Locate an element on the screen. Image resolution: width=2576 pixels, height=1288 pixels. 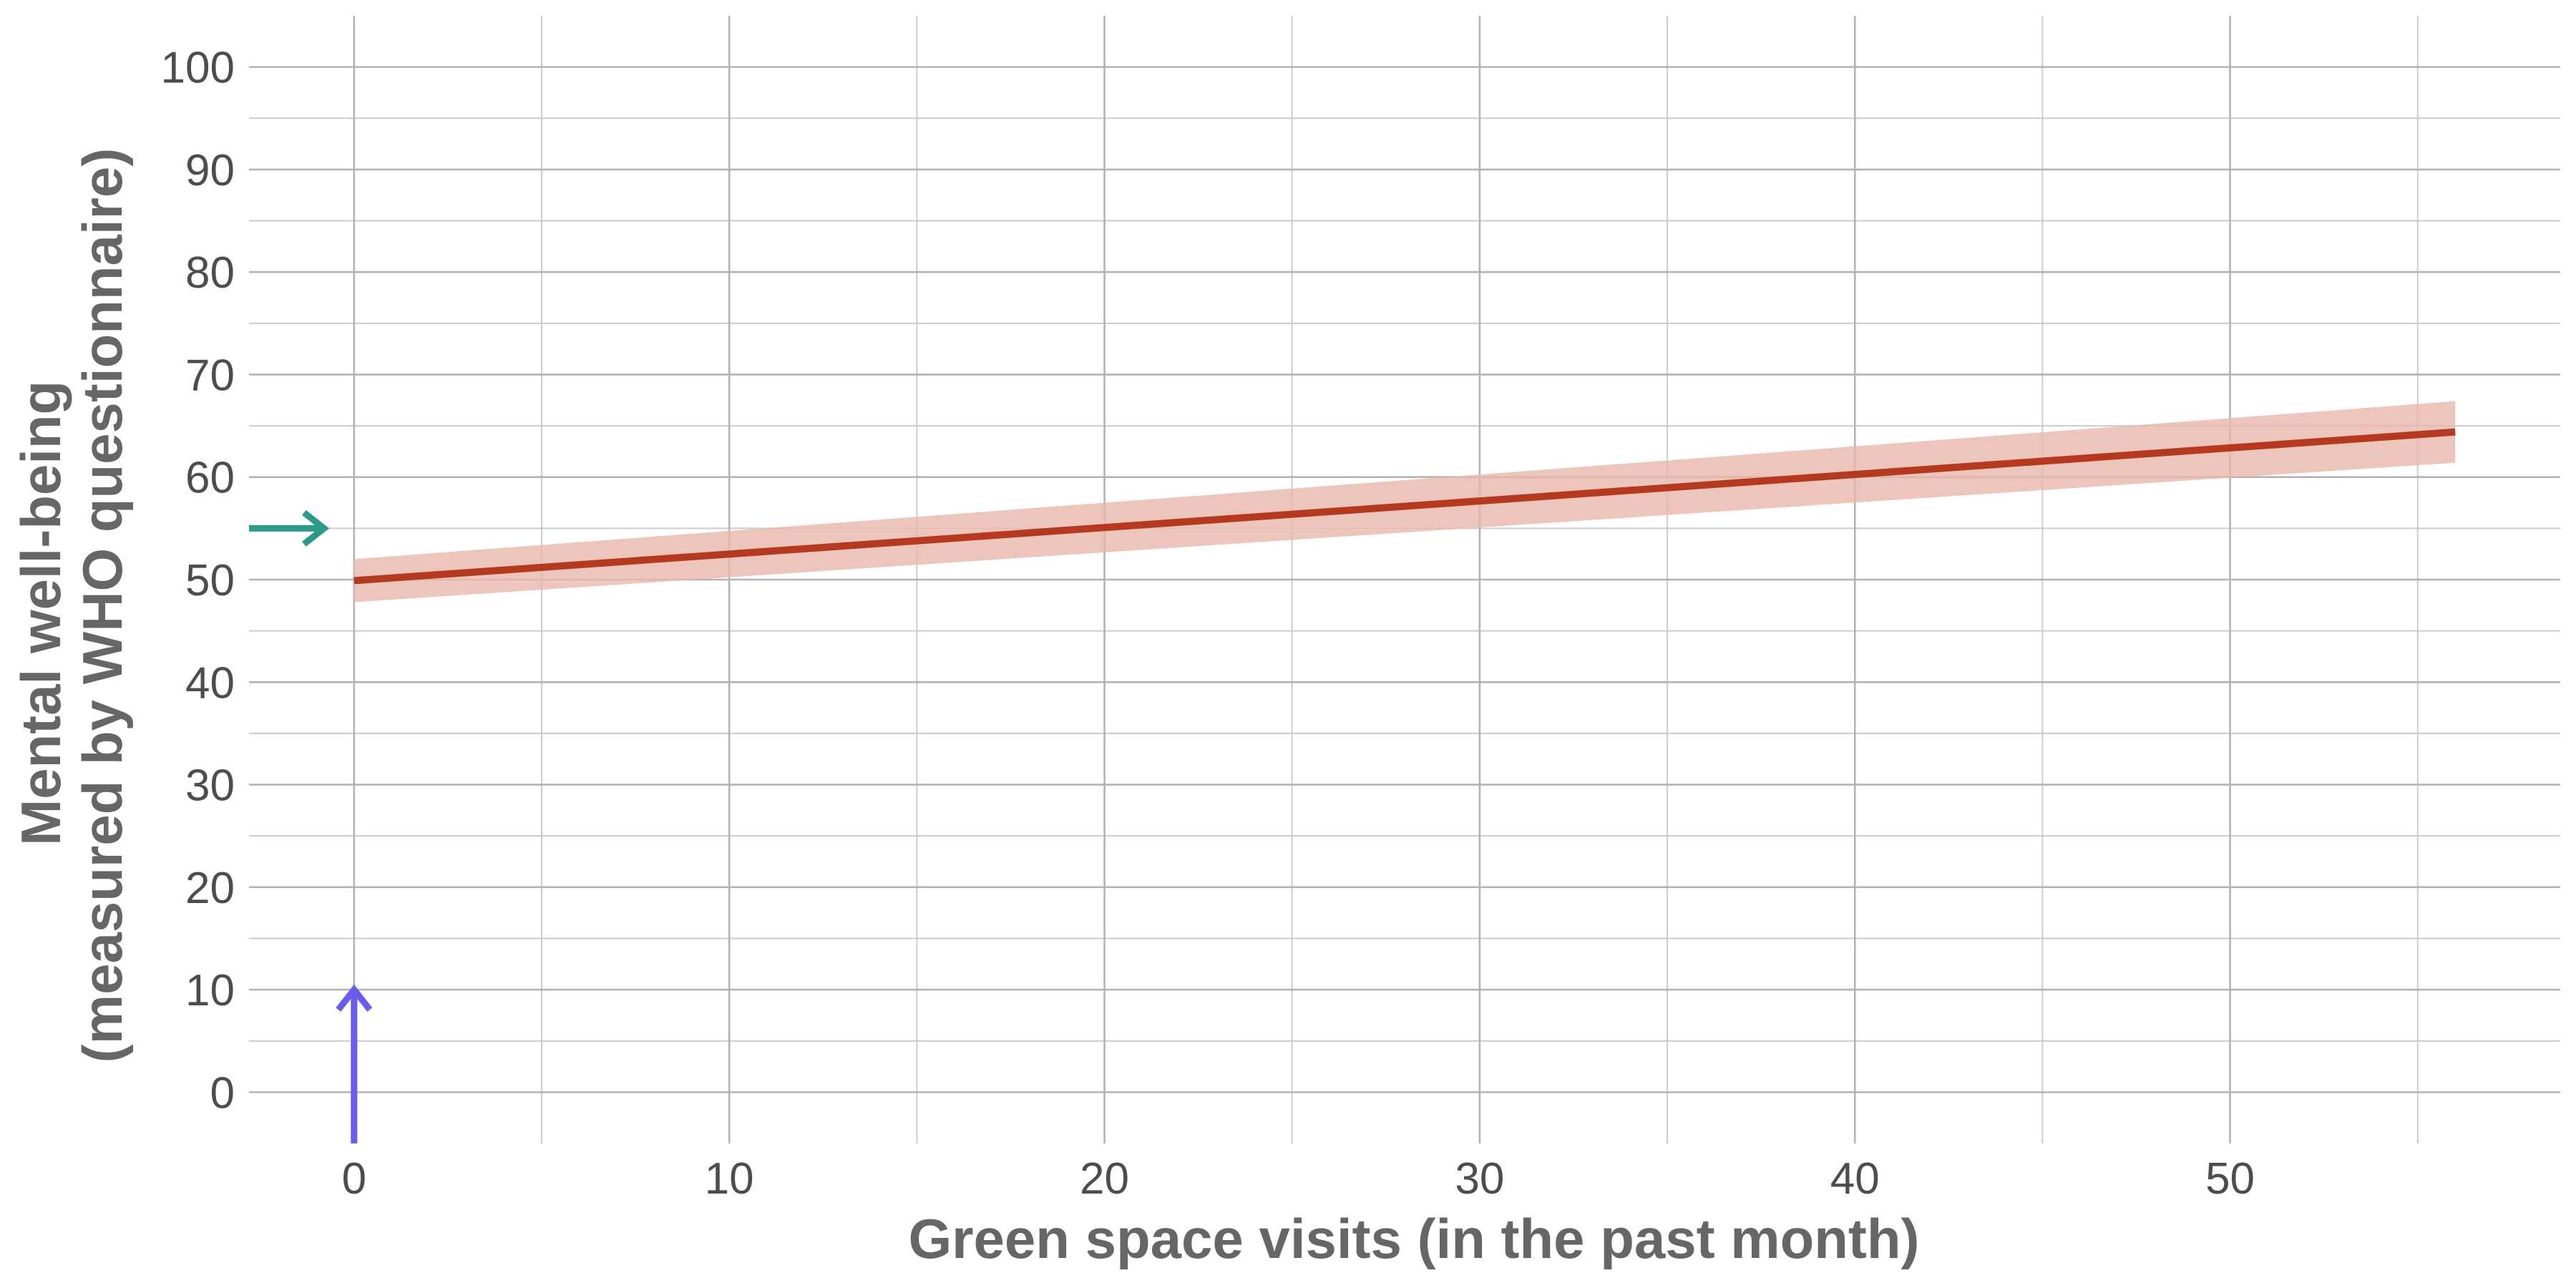
annotation-layer is located at coordinates (311, 826).